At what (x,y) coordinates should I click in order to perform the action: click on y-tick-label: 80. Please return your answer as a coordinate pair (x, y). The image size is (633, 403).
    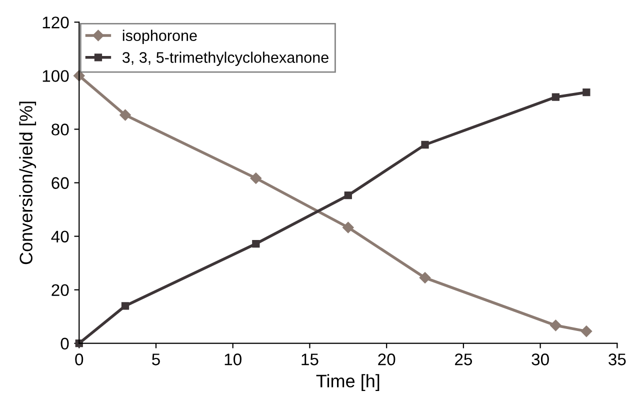
    Looking at the image, I should click on (60, 130).